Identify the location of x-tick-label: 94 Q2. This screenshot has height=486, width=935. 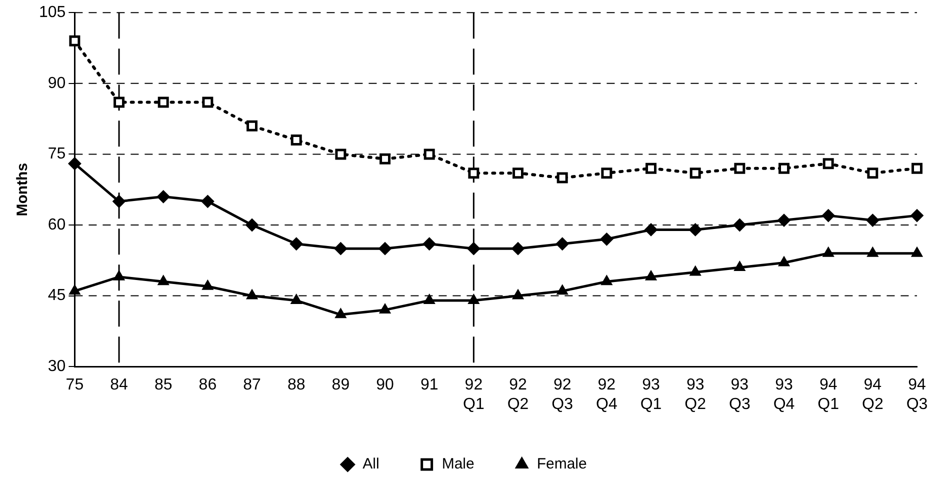
(873, 394).